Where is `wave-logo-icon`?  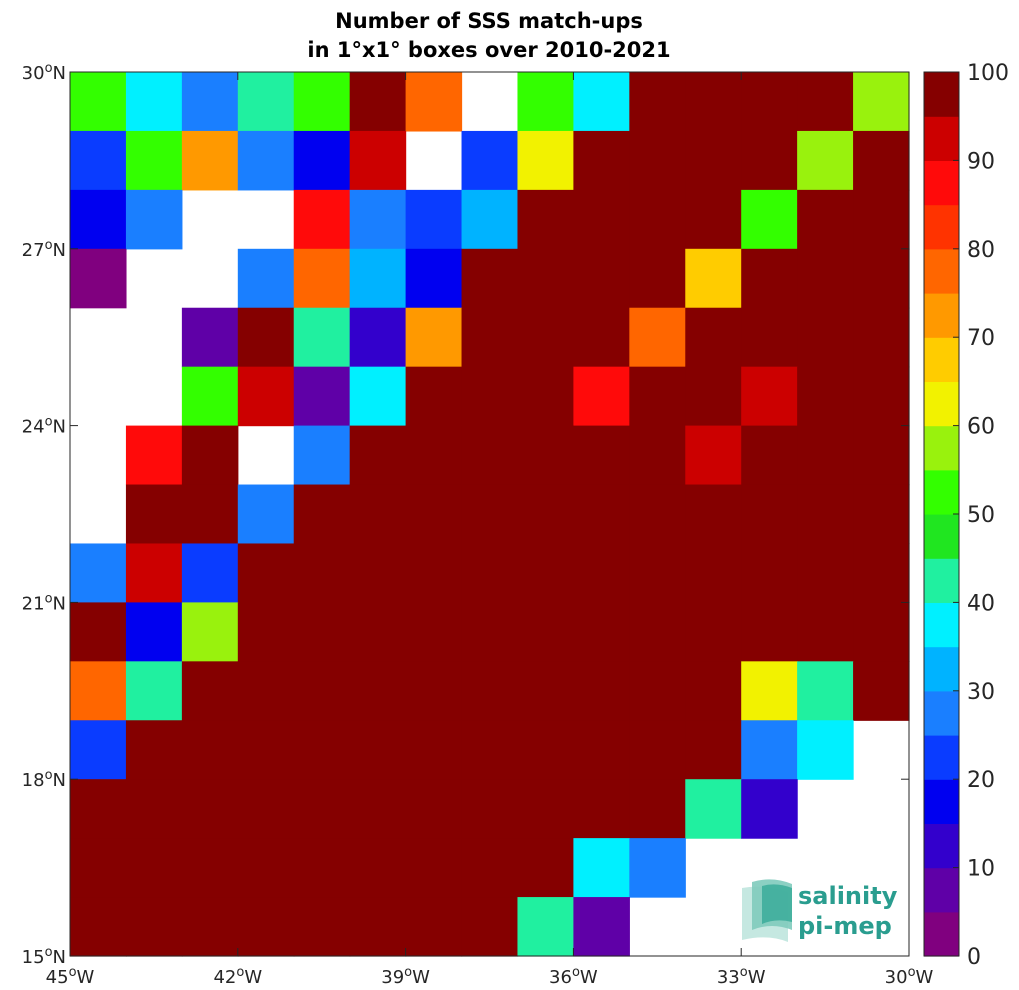 wave-logo-icon is located at coordinates (767, 910).